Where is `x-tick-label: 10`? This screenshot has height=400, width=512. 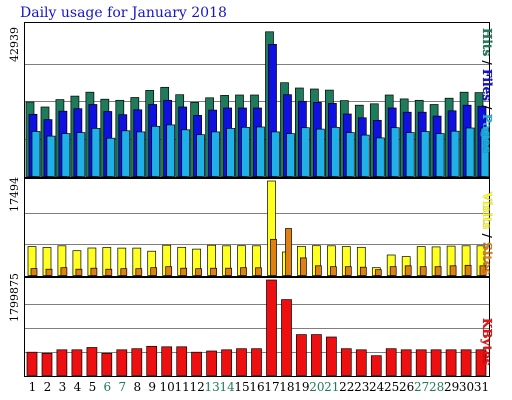
x-tick-label: 10 is located at coordinates (167, 387).